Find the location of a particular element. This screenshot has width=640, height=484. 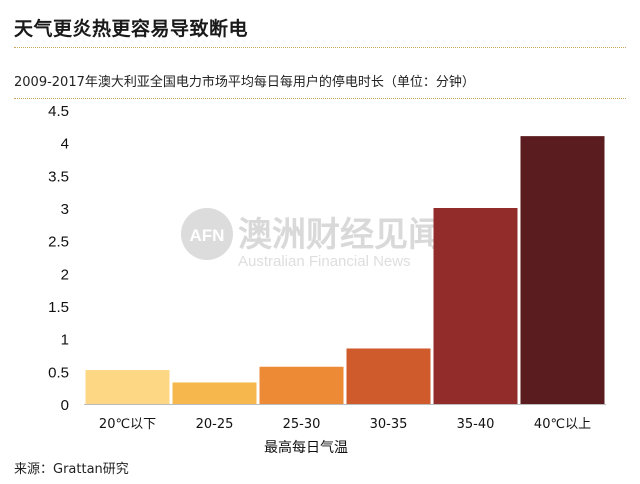

y-tick-label: 1.5 is located at coordinates (58, 307).